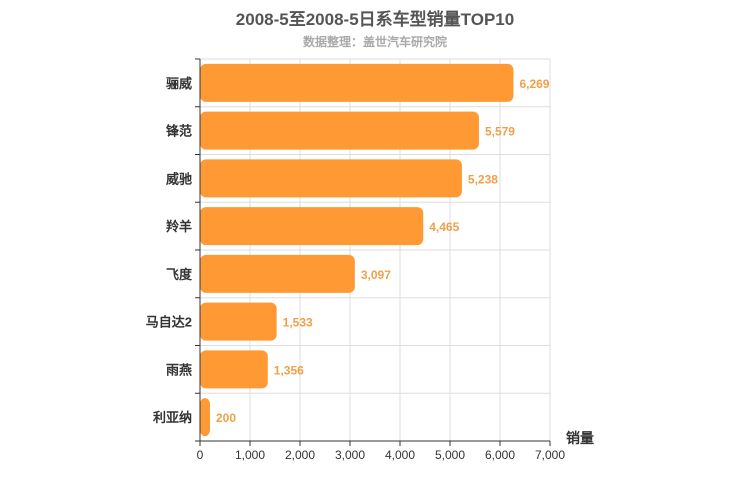 The height and width of the screenshot is (500, 750). Describe the element at coordinates (298, 323) in the screenshot. I see `value-label: 1,533` at that location.